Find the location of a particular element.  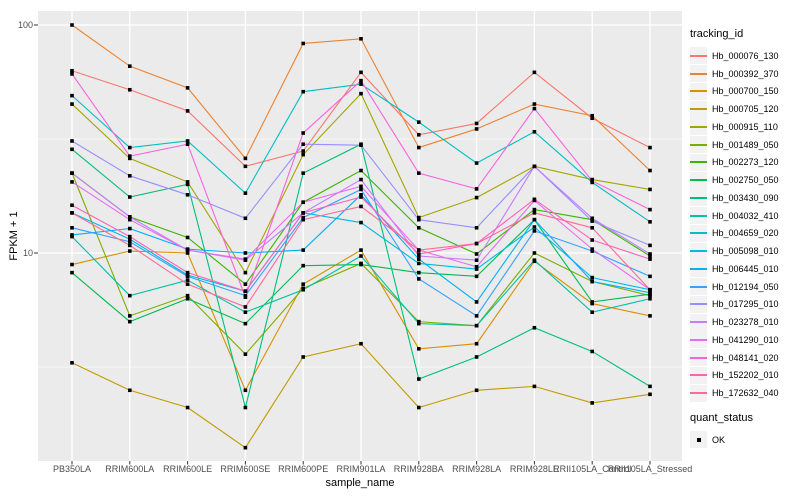

legend-entry: Hb_048141_020 is located at coordinates (744, 358).